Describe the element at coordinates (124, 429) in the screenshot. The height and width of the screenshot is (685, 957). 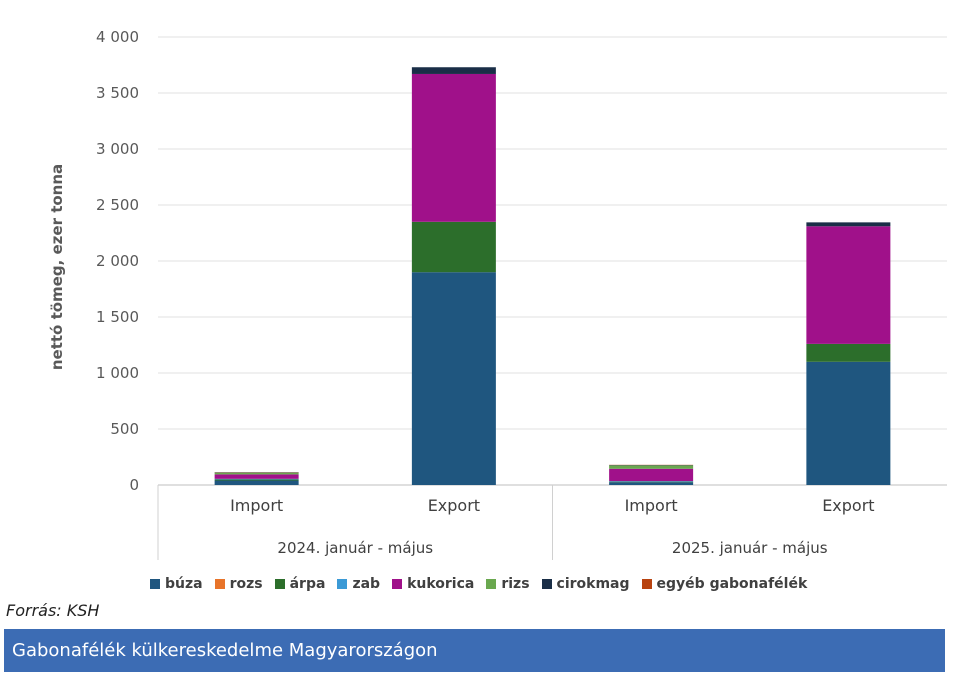
I see `y-tick-label: 500` at that location.